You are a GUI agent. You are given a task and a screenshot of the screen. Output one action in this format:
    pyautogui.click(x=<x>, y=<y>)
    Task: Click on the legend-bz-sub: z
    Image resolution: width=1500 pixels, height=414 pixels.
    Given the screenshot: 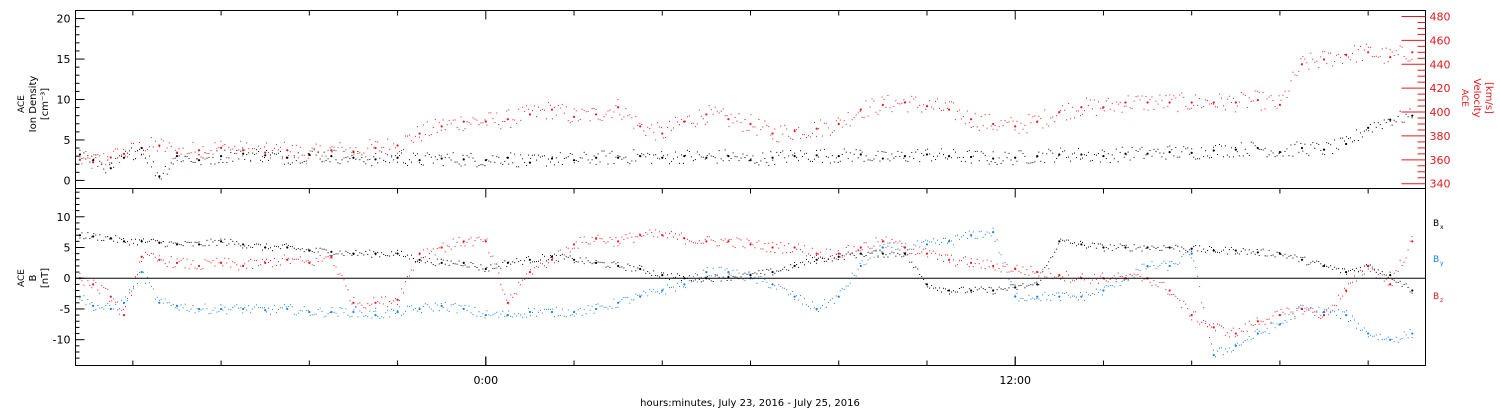 What is the action you would take?
    pyautogui.click(x=1441, y=300)
    